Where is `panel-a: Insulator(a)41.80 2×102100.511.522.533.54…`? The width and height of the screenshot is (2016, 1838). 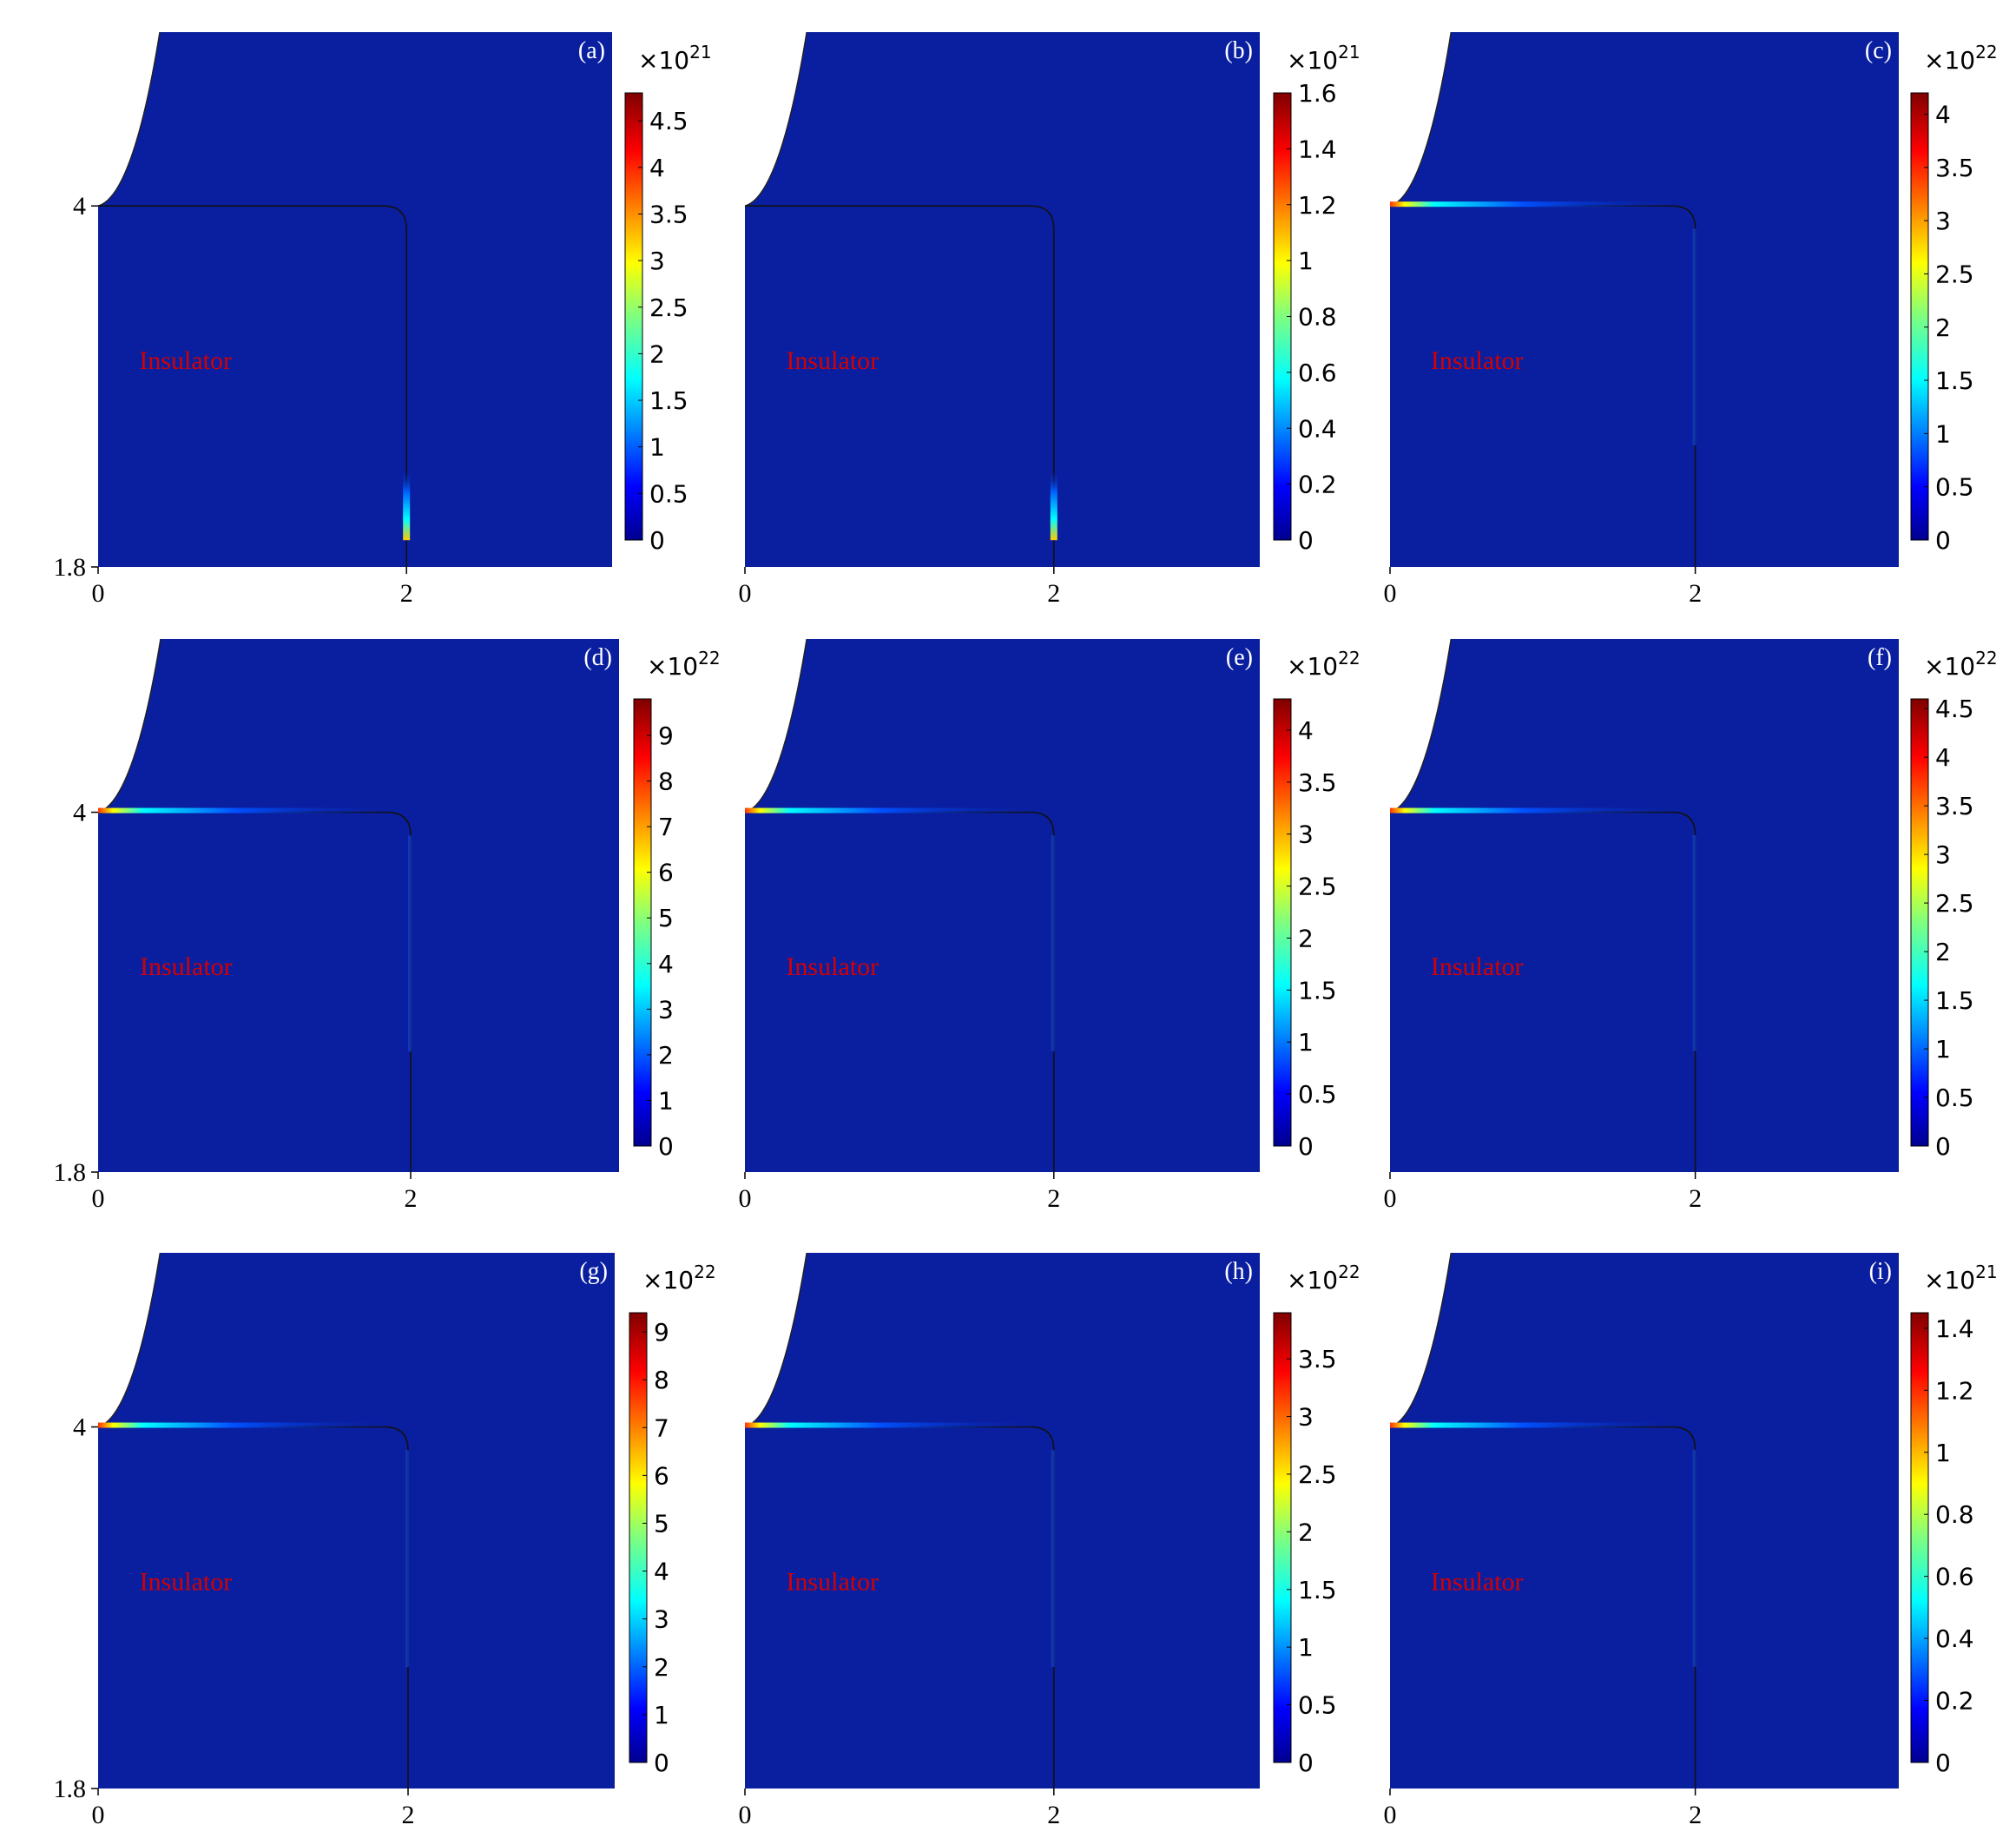
panel-a: Insulator(a)41.80 2×102100.511.522.533.54… is located at coordinates (383, 319).